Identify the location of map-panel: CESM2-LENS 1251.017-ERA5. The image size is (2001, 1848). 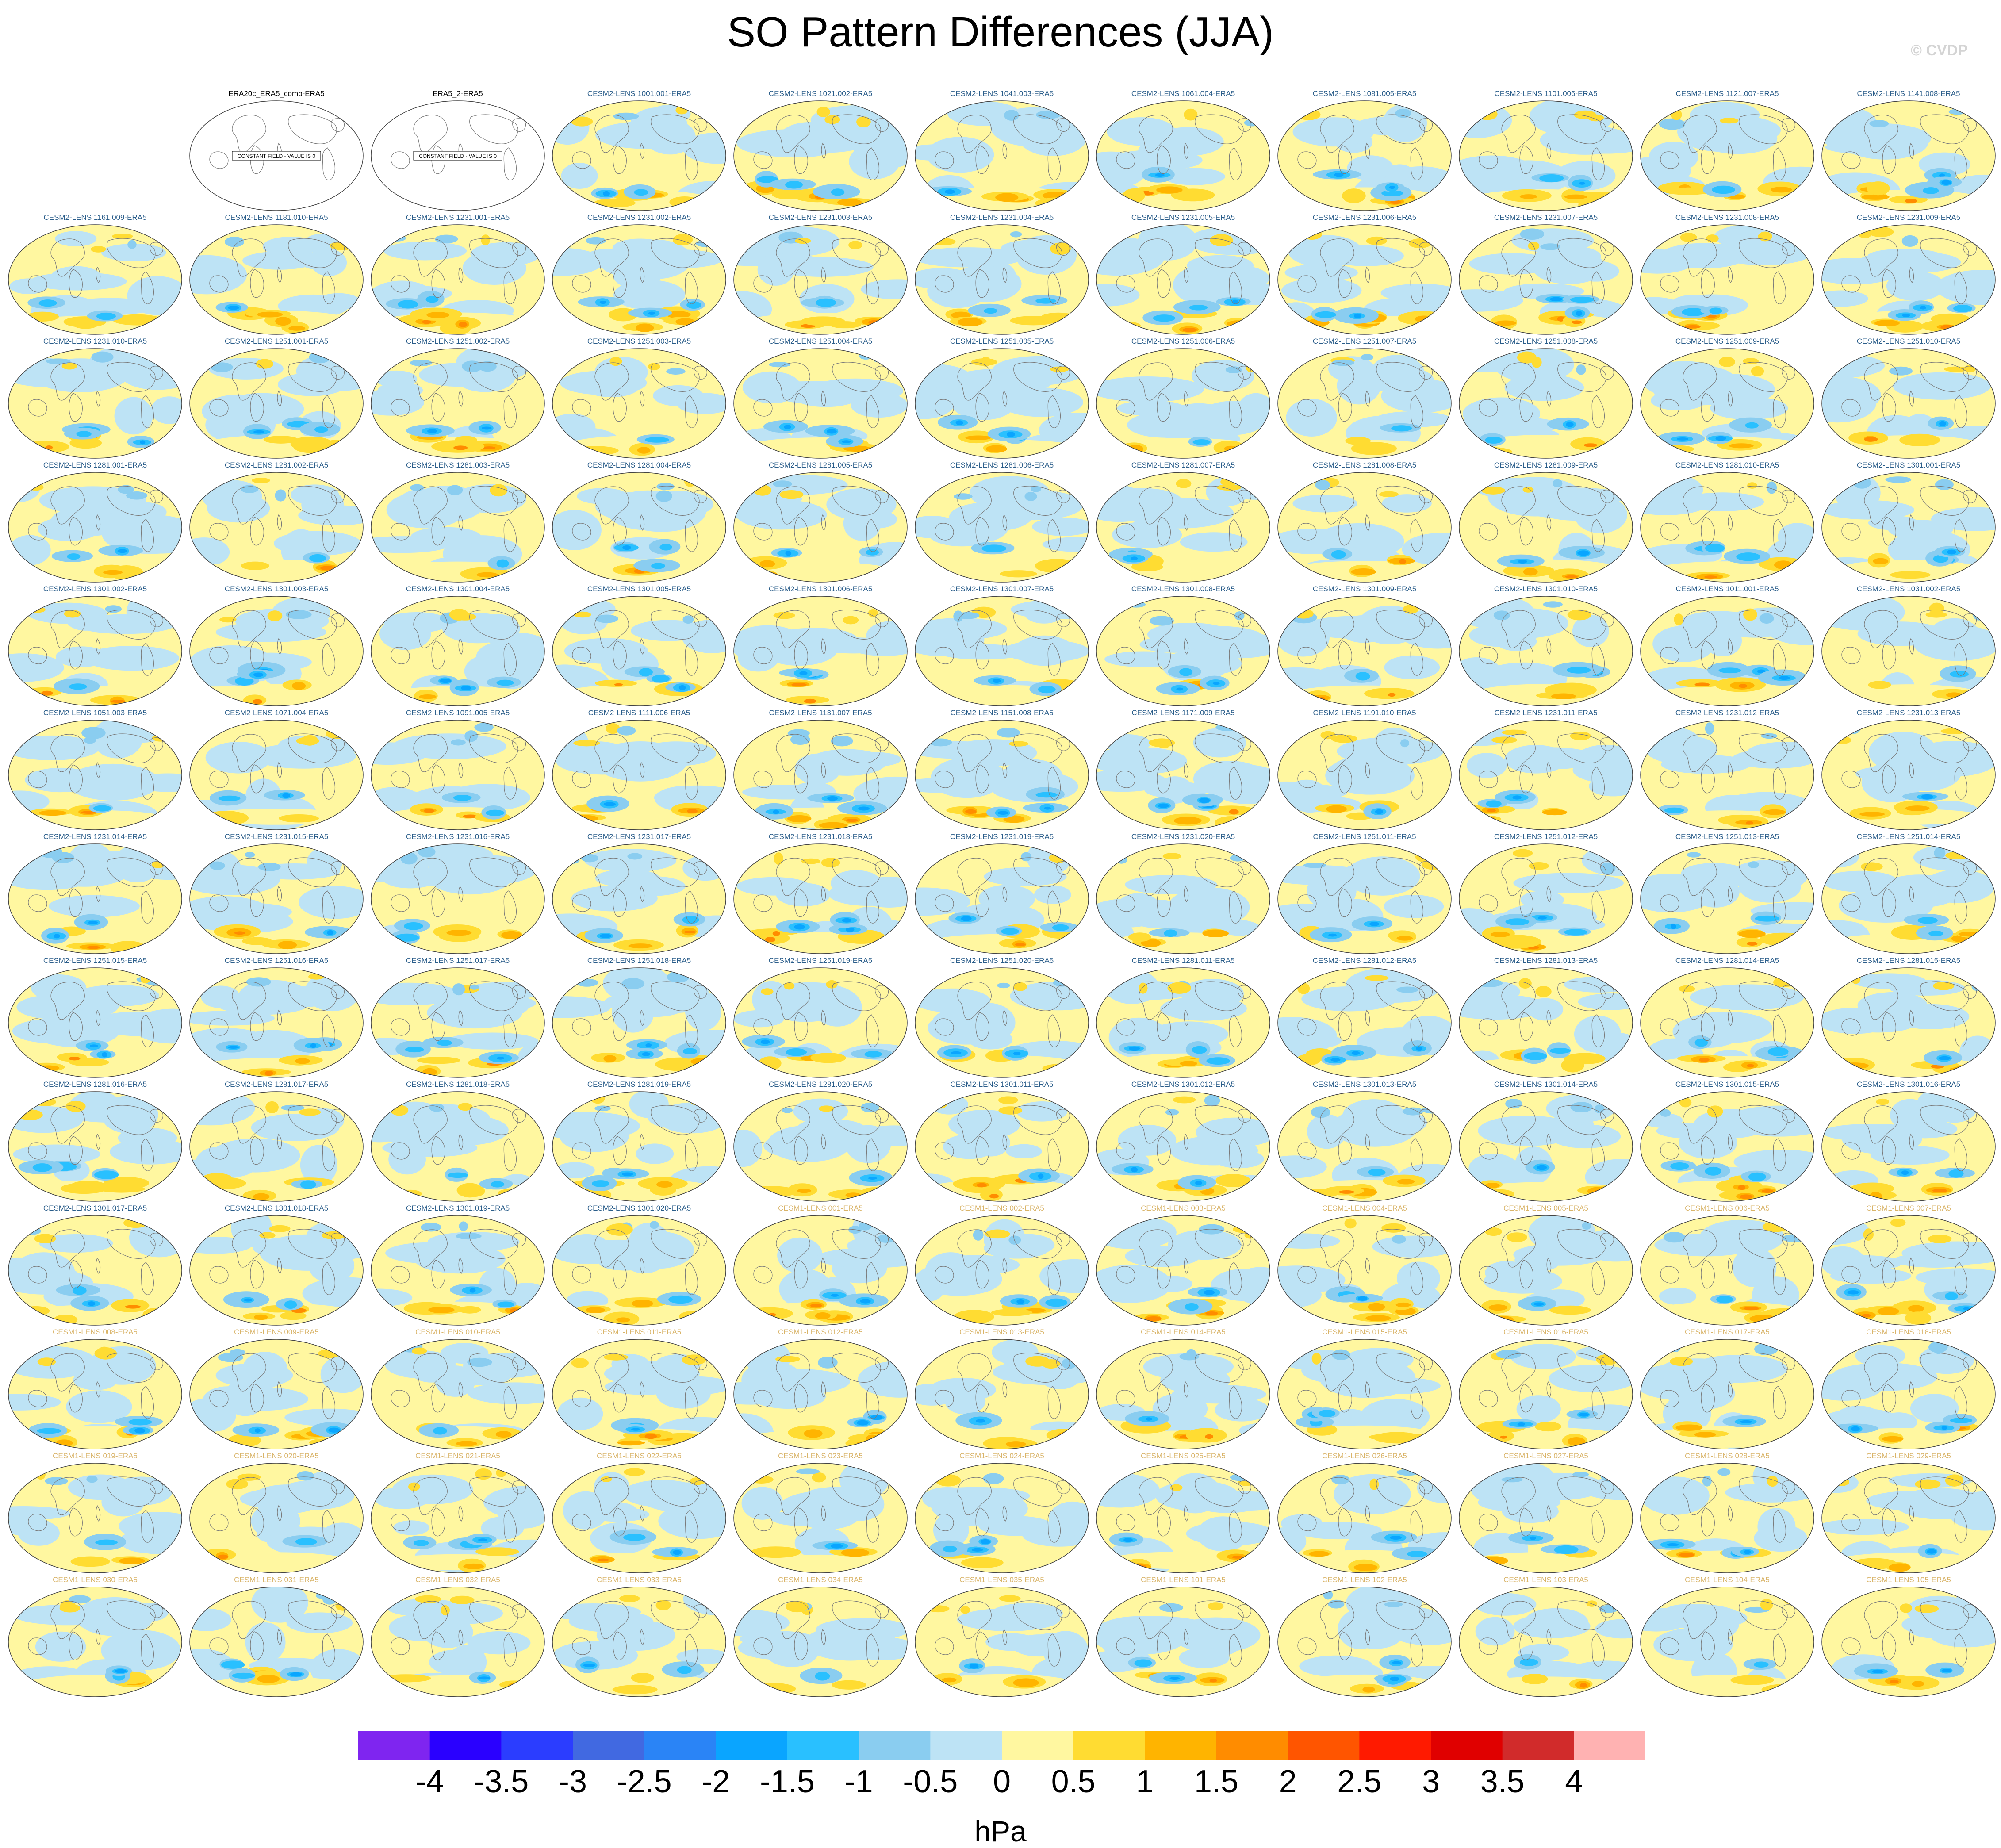
(457, 1017).